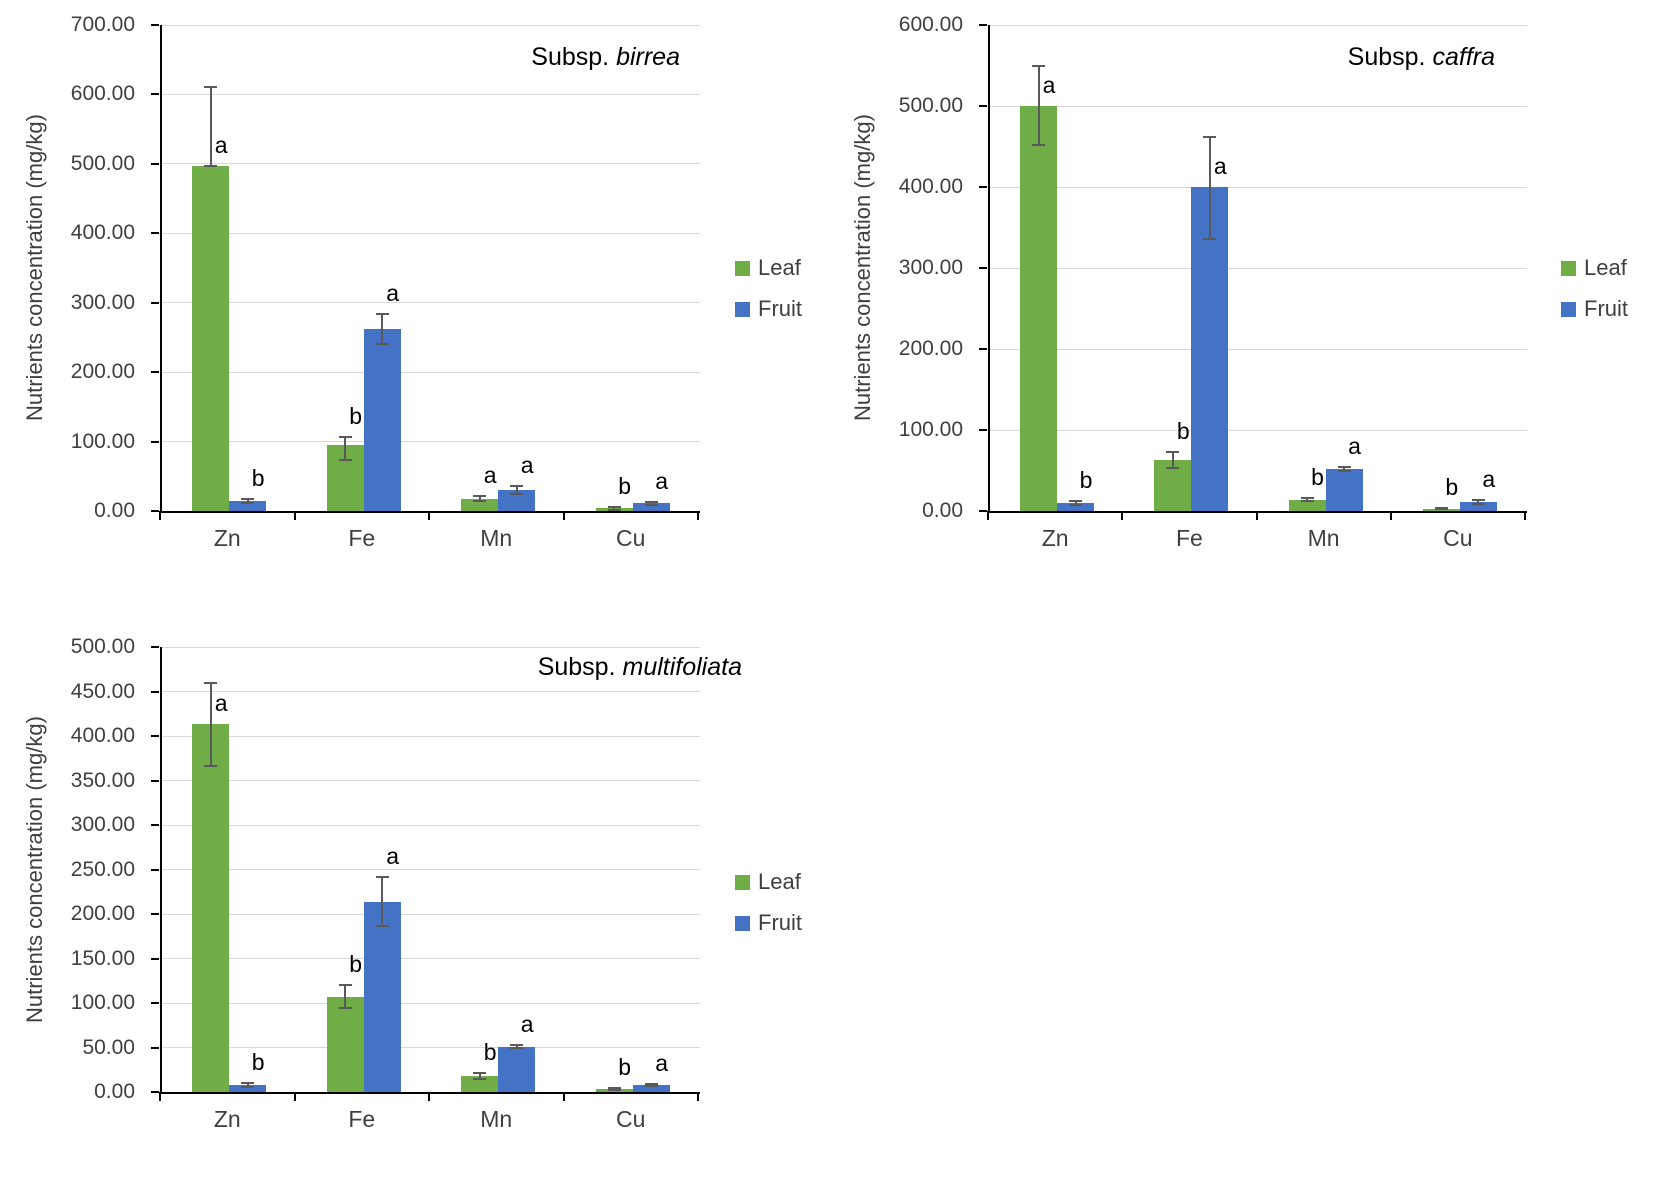 This screenshot has width=1654, height=1197. I want to click on title-prefix: Subsp., so click(570, 57).